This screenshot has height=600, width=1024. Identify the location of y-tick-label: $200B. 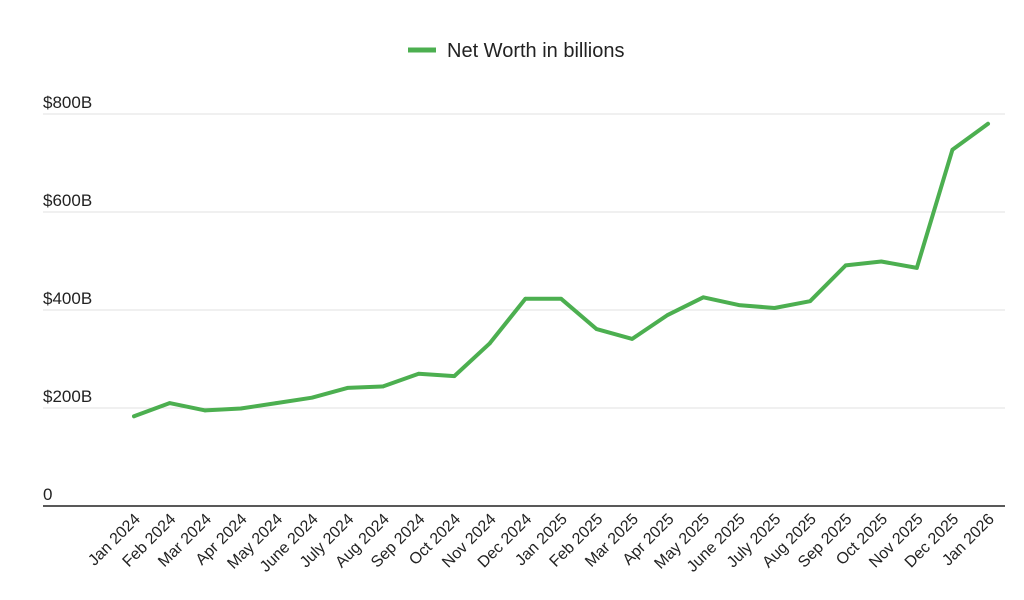
(67, 396).